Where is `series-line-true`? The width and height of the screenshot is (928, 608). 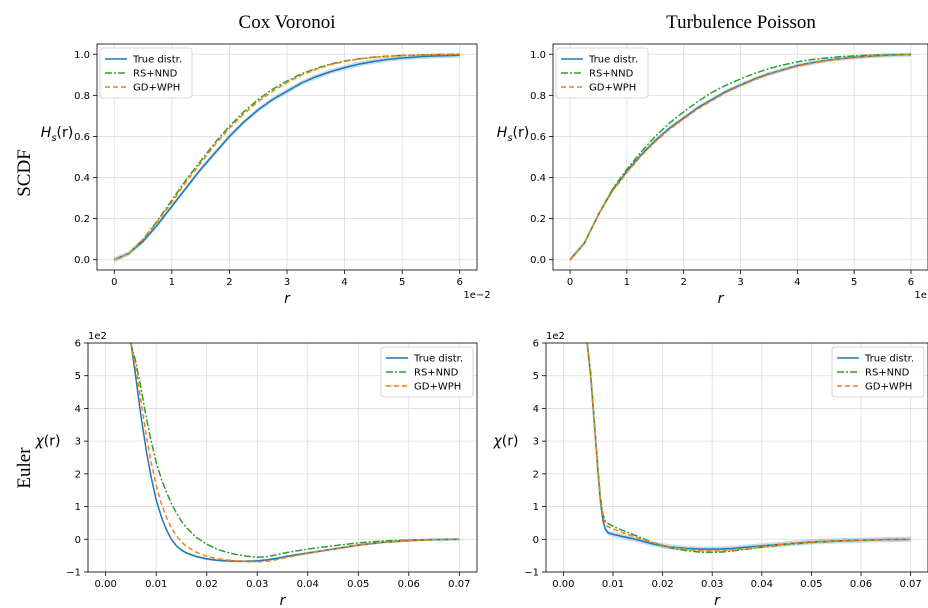 series-line-true is located at coordinates (286, 157).